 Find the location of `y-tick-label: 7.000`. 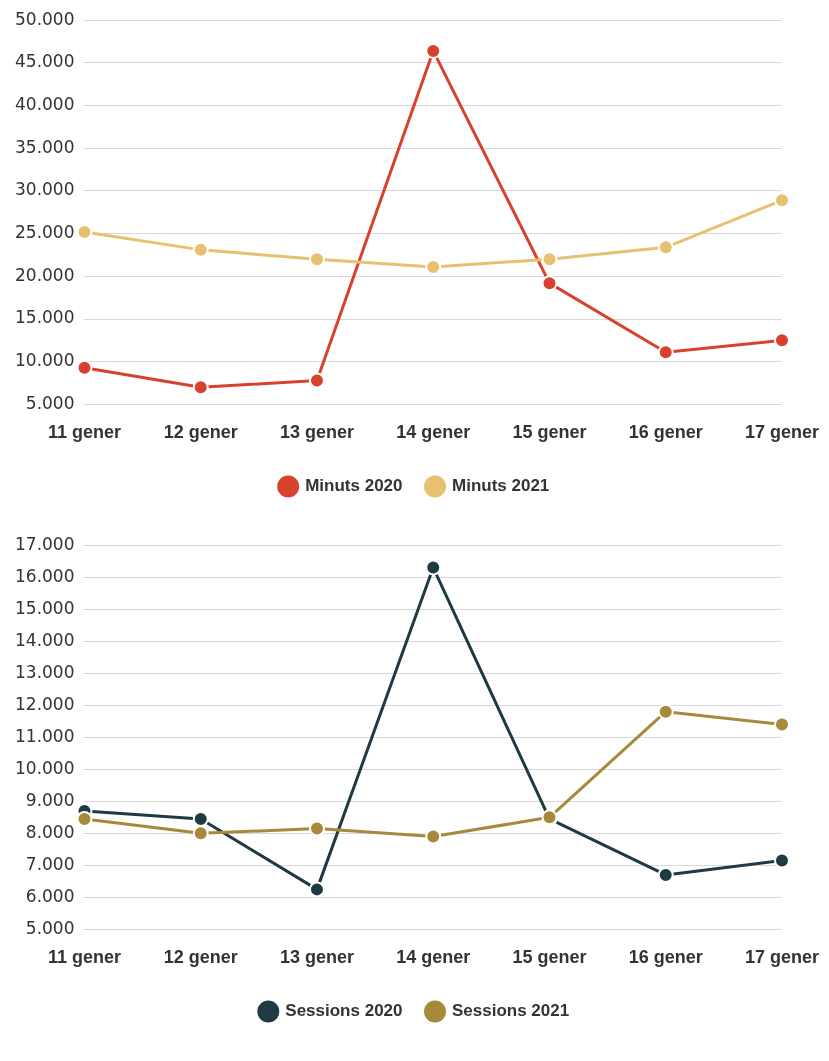

y-tick-label: 7.000 is located at coordinates (50, 863).